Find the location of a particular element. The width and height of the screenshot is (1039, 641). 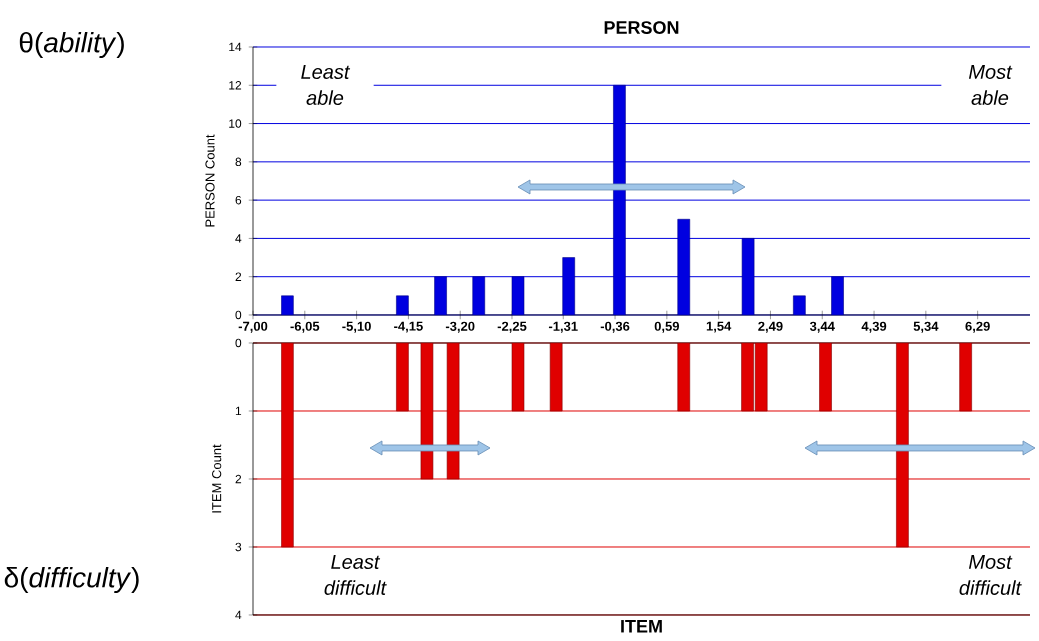

y-axis-title: ITEM Count is located at coordinates (217, 478).